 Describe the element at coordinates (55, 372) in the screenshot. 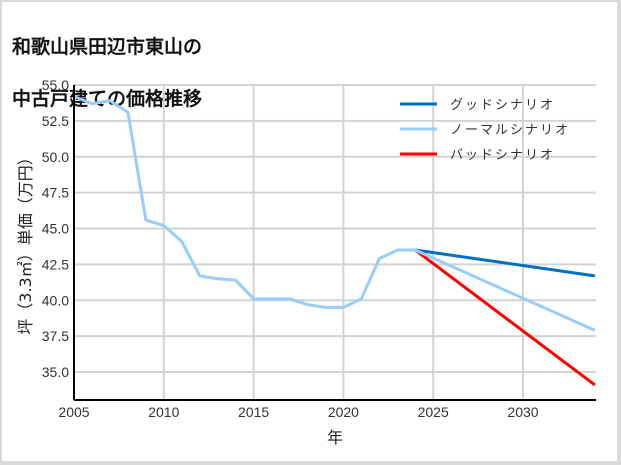

I see `y-tick-label: 35.0` at that location.